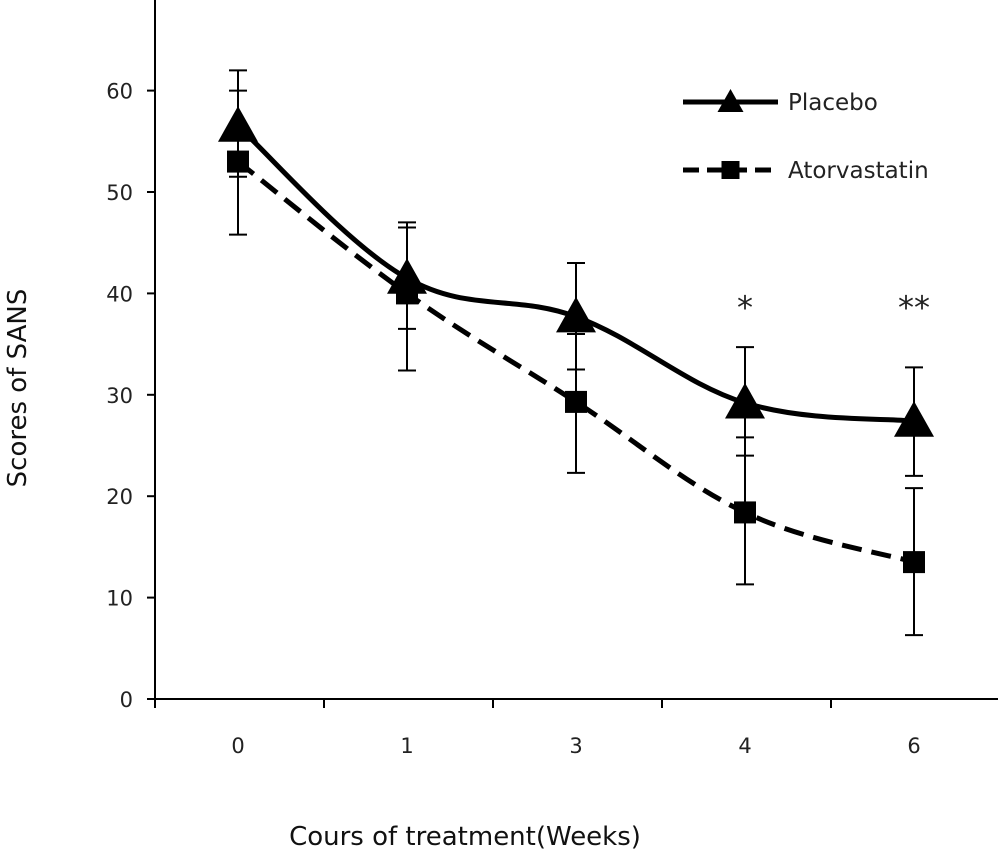  I want to click on y-tick-label: 30, so click(119, 396).